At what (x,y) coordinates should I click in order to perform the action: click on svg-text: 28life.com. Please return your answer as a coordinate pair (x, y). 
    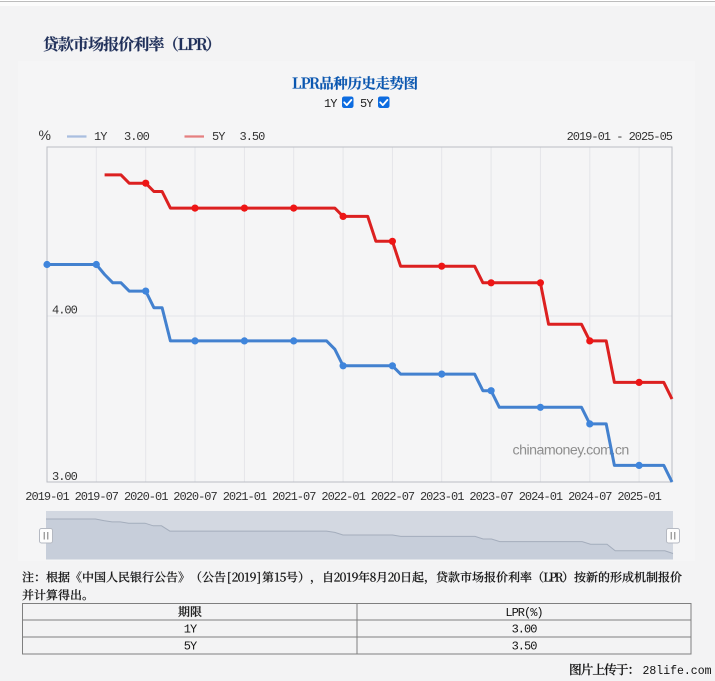
    Looking at the image, I should click on (677, 671).